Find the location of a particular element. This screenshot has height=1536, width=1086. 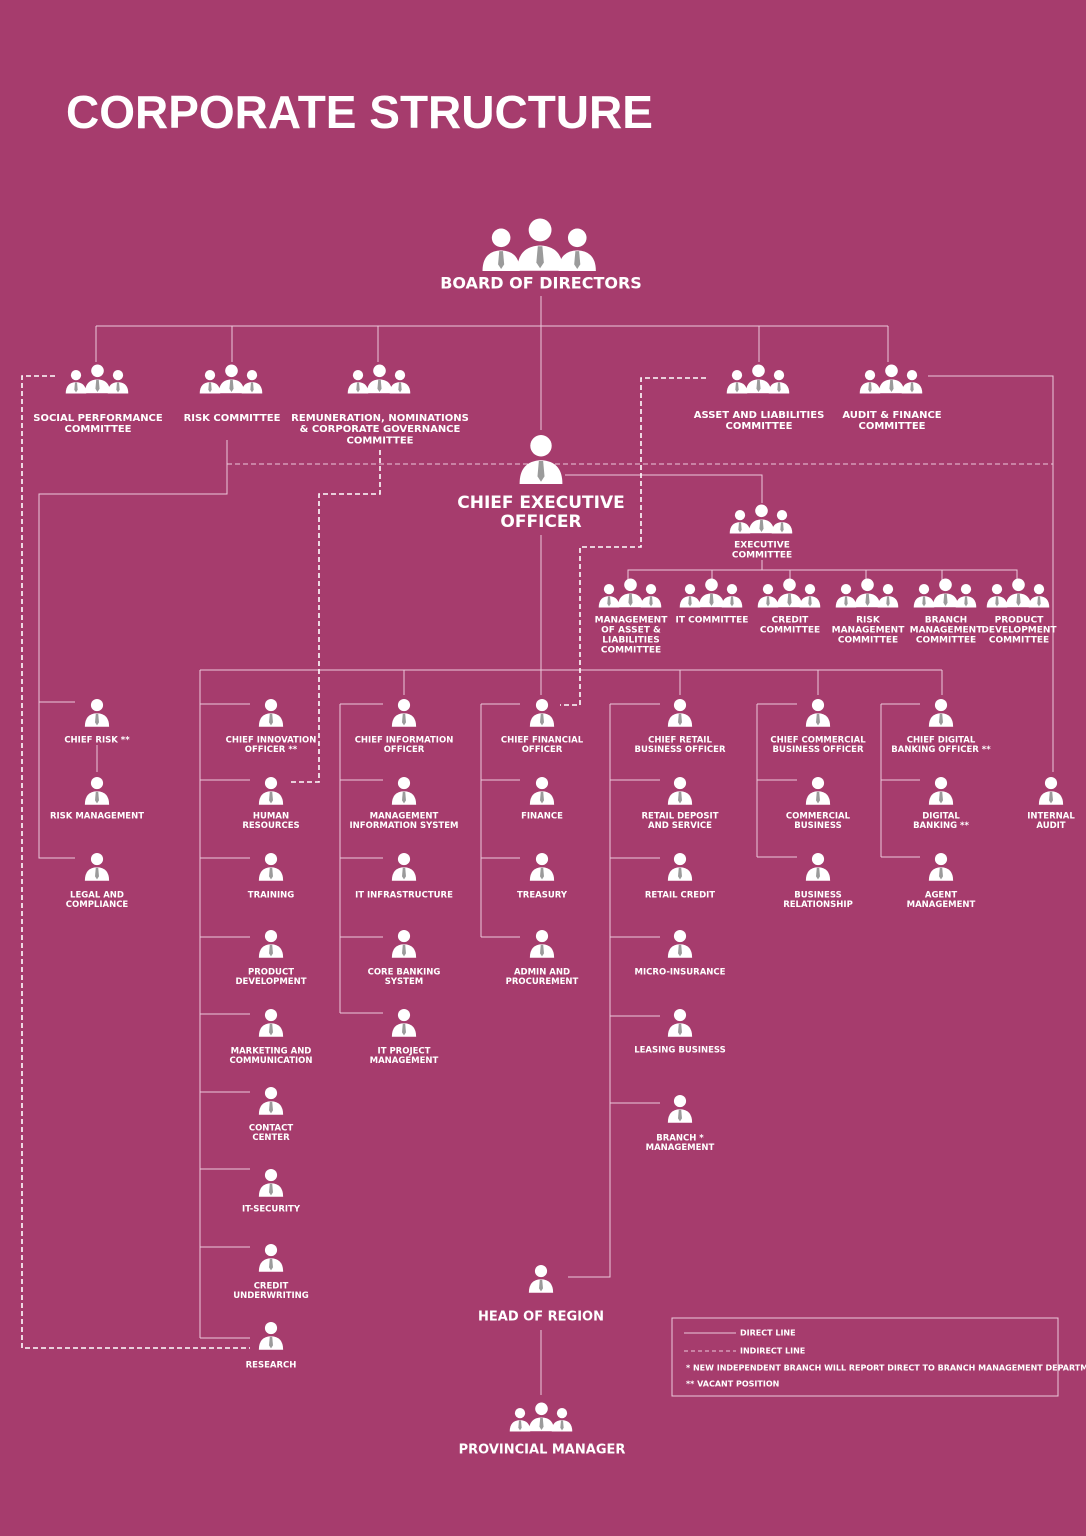

node-label: INFORMATION SYSTEM is located at coordinates (404, 826).